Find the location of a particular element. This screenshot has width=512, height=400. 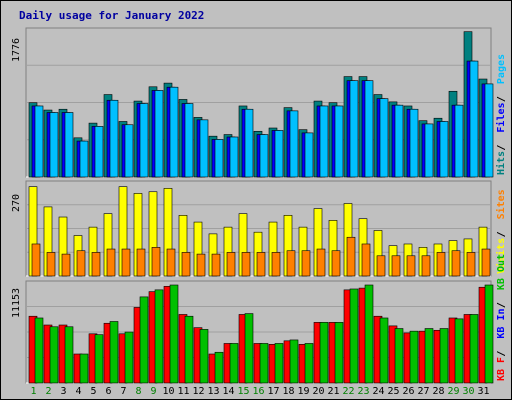

x-tick-label: 23 is located at coordinates (363, 391).